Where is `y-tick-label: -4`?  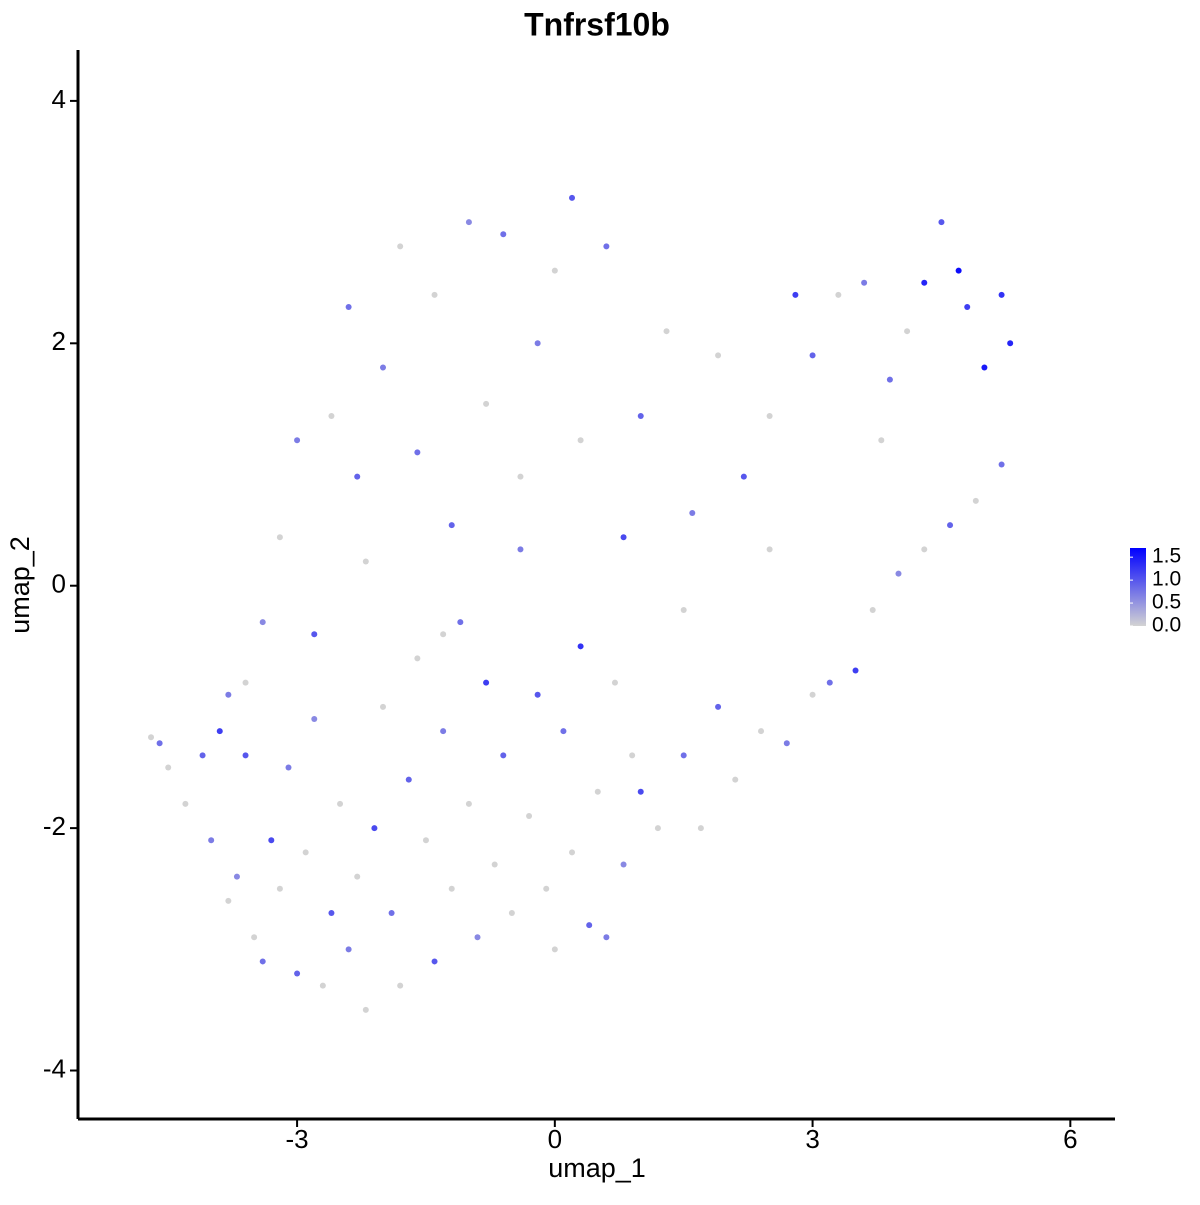 y-tick-label: -4 is located at coordinates (54, 1068).